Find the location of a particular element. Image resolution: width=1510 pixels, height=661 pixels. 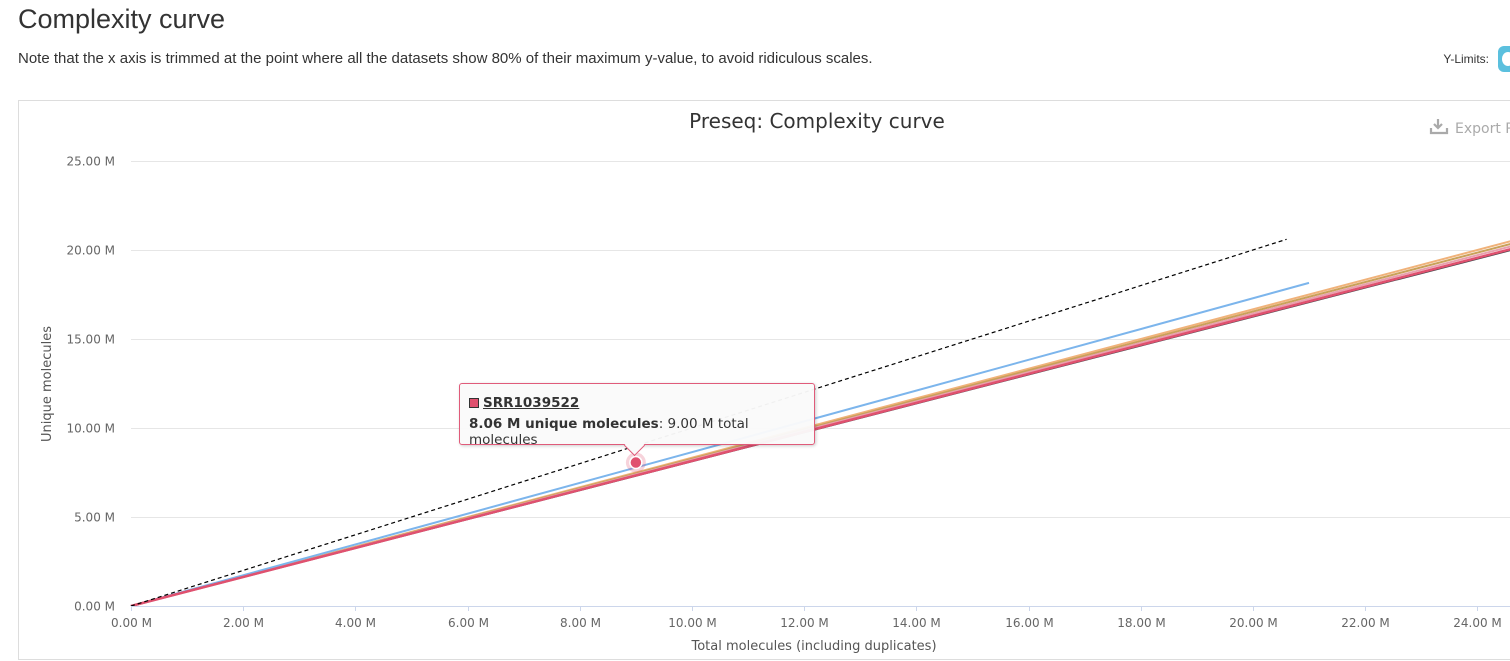

x-tick-label: 6.00 M is located at coordinates (468, 623).